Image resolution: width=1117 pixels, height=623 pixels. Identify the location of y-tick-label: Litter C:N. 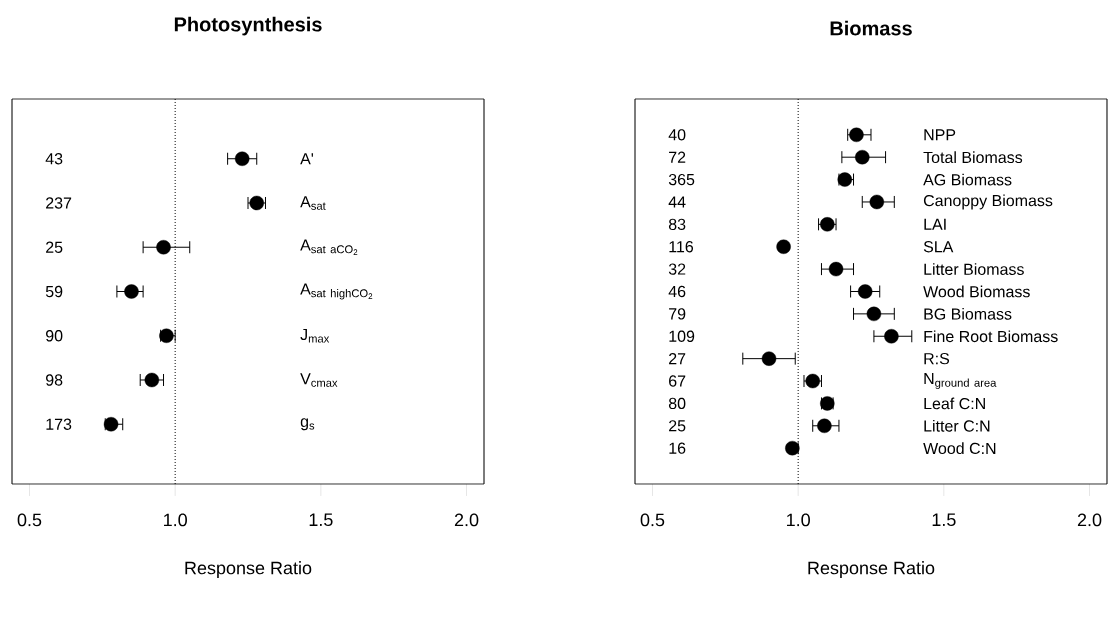
(957, 425).